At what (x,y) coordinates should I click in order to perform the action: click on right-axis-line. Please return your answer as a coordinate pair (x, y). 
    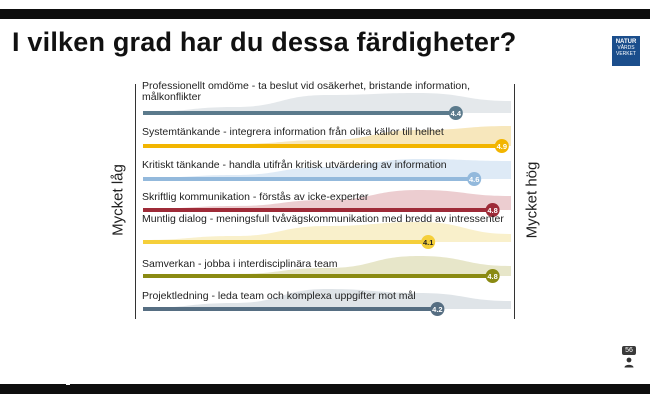
    Looking at the image, I should click on (514, 201).